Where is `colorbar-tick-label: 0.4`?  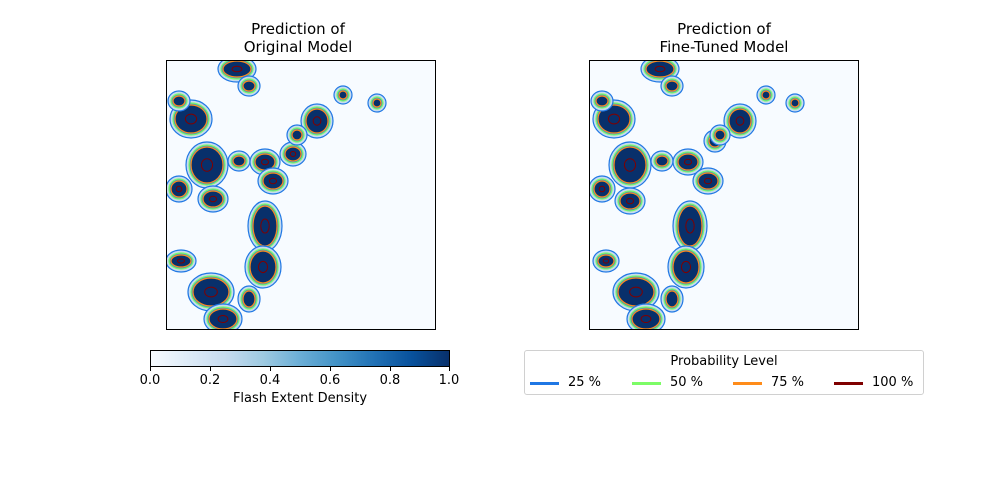 colorbar-tick-label: 0.4 is located at coordinates (270, 380).